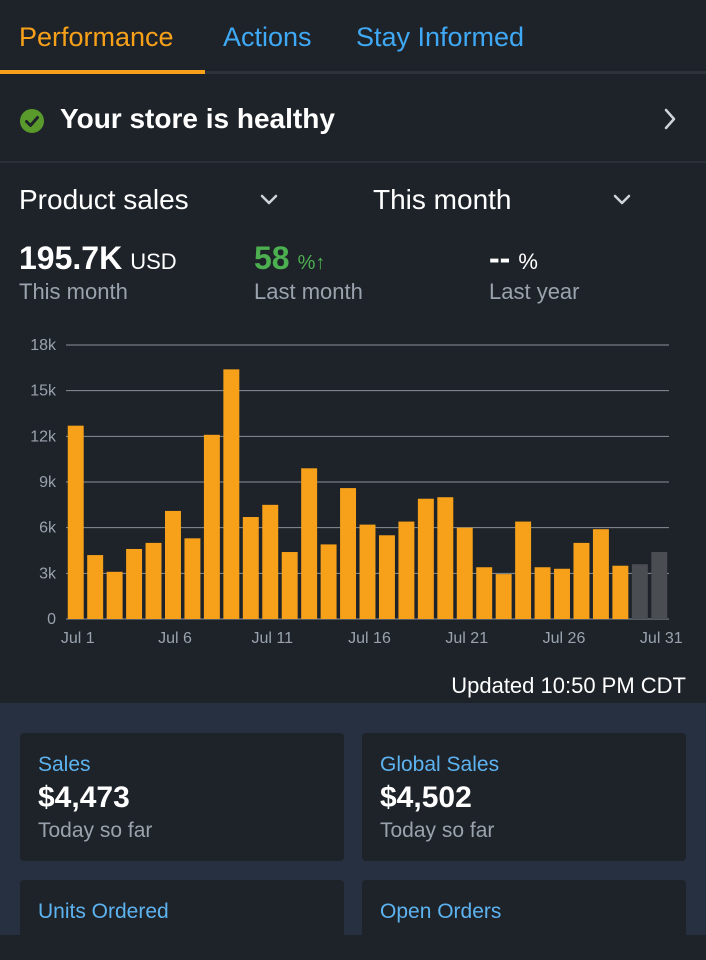 This screenshot has height=960, width=706. Describe the element at coordinates (32, 121) in the screenshot. I see `check-circle-icon` at that location.